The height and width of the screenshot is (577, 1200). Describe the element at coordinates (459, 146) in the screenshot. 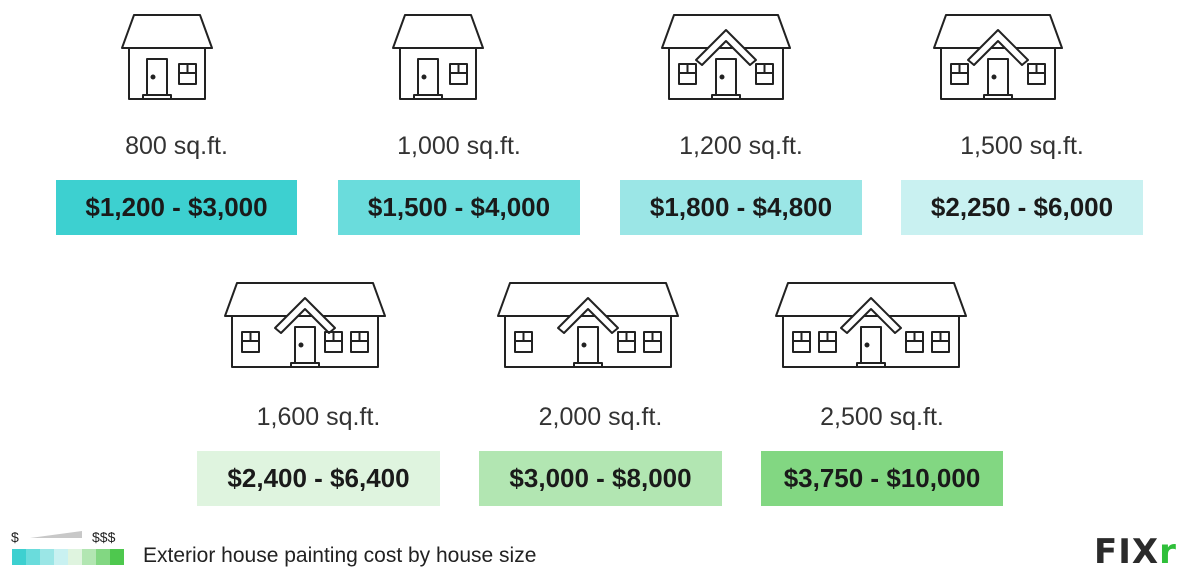

I see `house-size-label: 1,000 sq.ft.` at that location.